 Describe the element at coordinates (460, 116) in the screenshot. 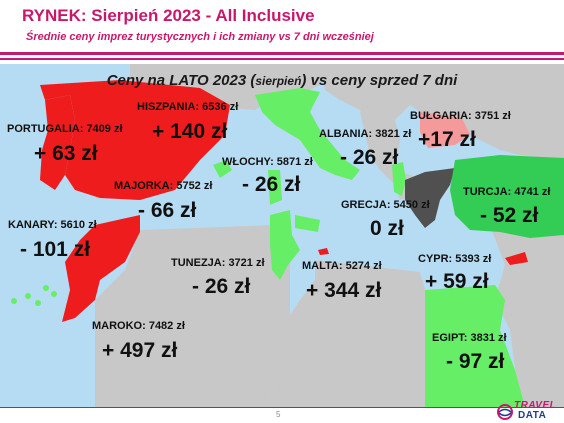

I see `bulgaria-price-label: BUŁGARIA: 3751 zł` at that location.